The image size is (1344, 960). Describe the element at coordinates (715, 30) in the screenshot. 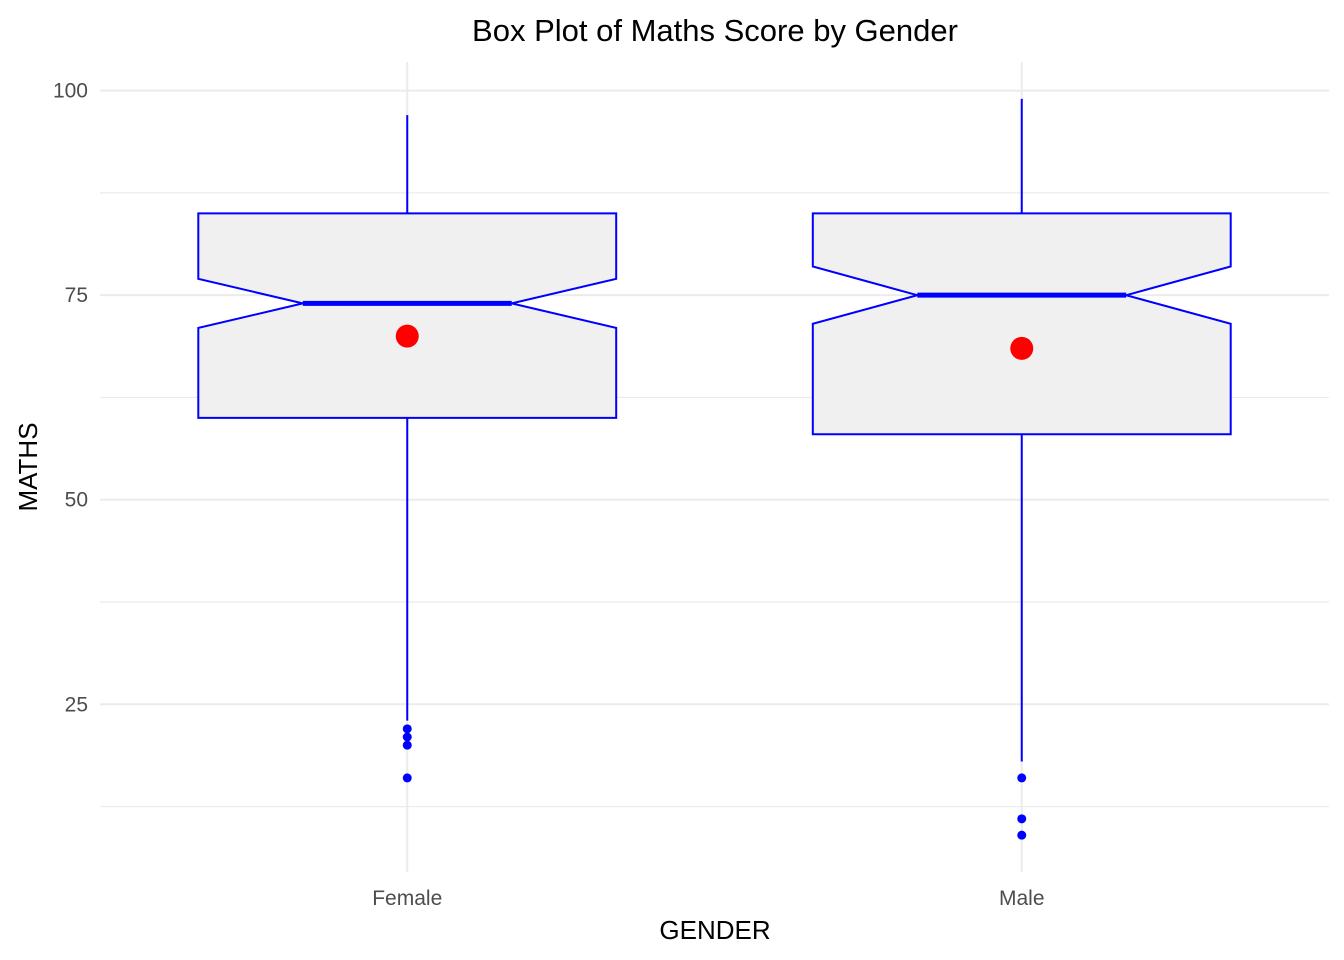

I see `chart-title: Box Plot of Maths Score by Gender` at that location.